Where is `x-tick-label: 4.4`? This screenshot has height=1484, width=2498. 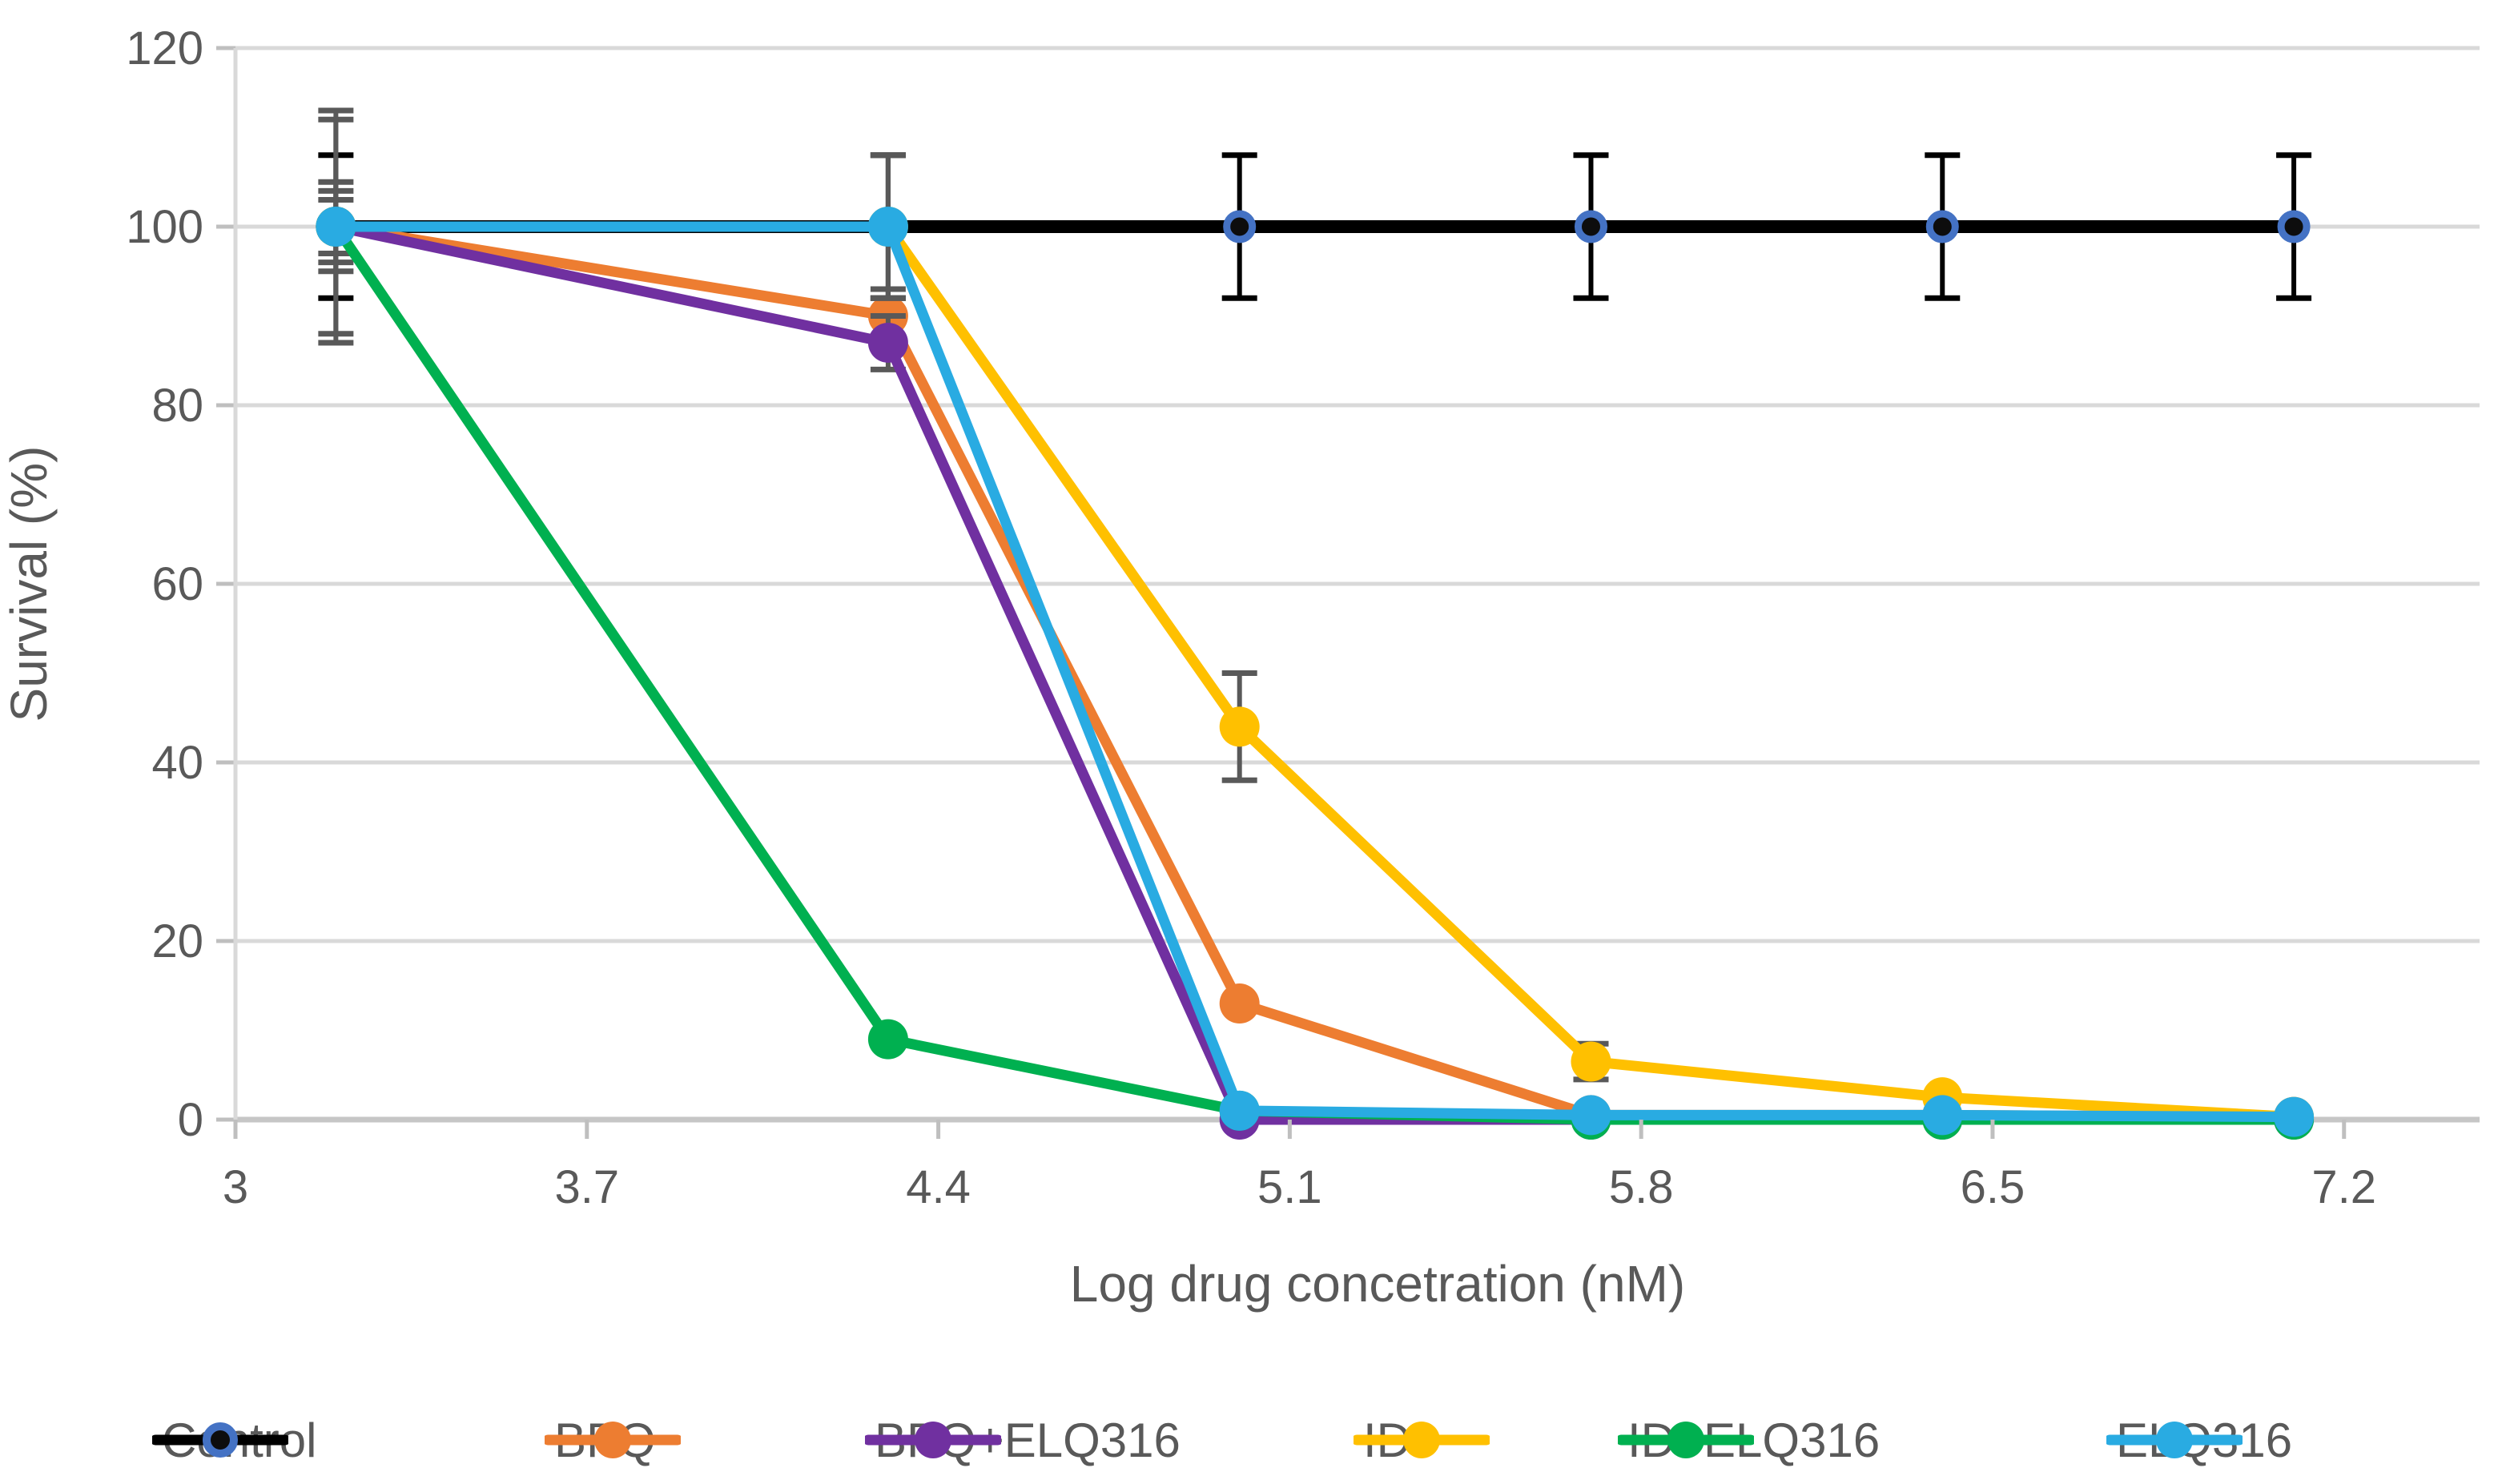 x-tick-label: 4.4 is located at coordinates (938, 1187).